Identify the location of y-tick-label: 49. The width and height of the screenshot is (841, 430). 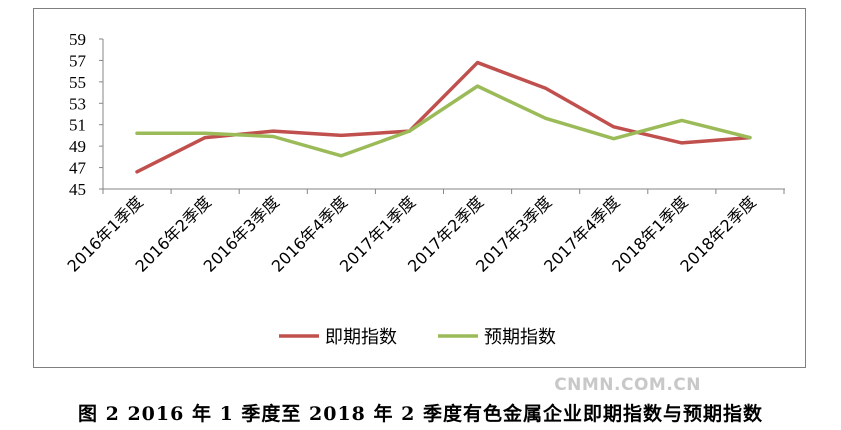
(77, 146).